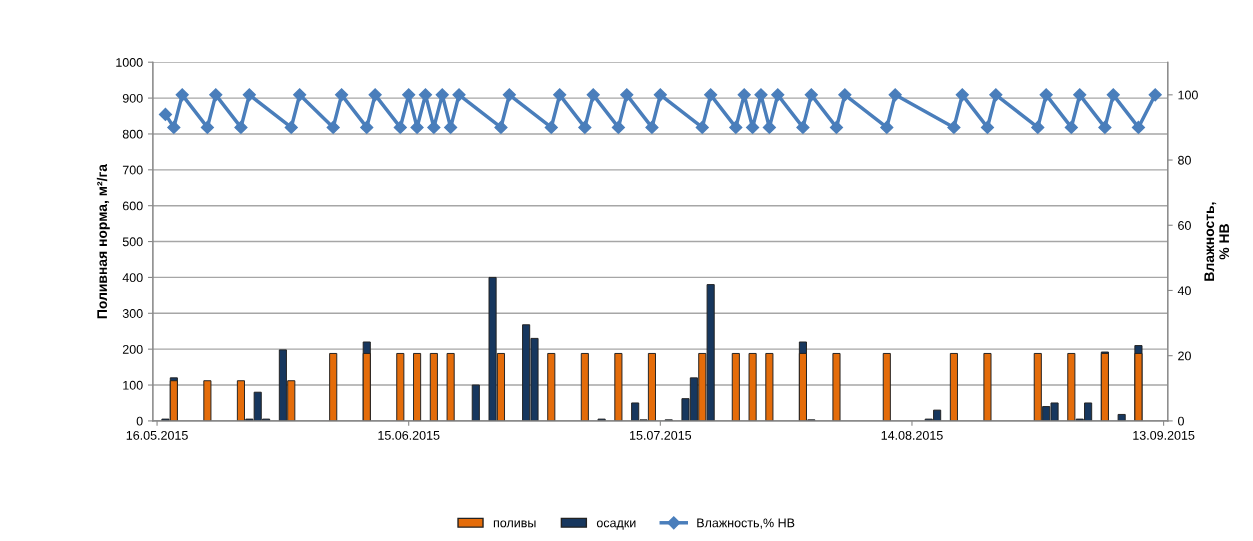 This screenshot has width=1253, height=541. What do you see at coordinates (1184, 356) in the screenshot?
I see `y2-tick-label: 20` at bounding box center [1184, 356].